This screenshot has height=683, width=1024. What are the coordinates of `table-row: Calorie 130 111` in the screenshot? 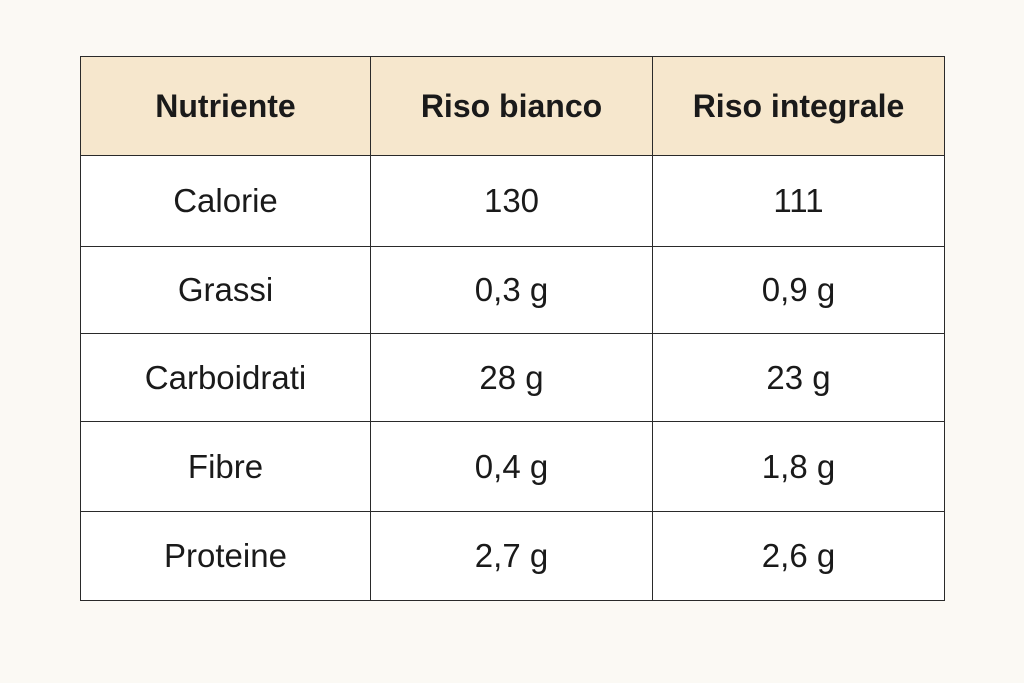 It's located at (512, 201).